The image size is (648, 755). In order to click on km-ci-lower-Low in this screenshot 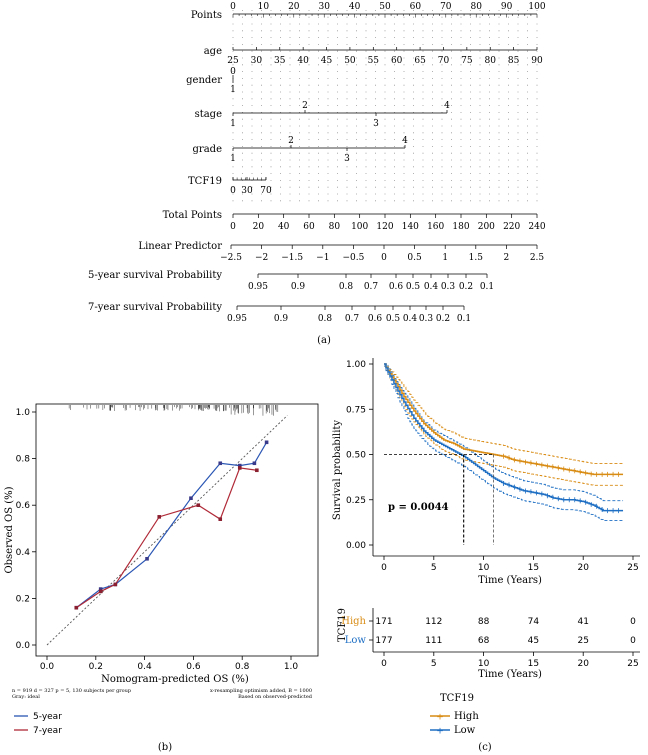, I will do `click(504, 443)`.